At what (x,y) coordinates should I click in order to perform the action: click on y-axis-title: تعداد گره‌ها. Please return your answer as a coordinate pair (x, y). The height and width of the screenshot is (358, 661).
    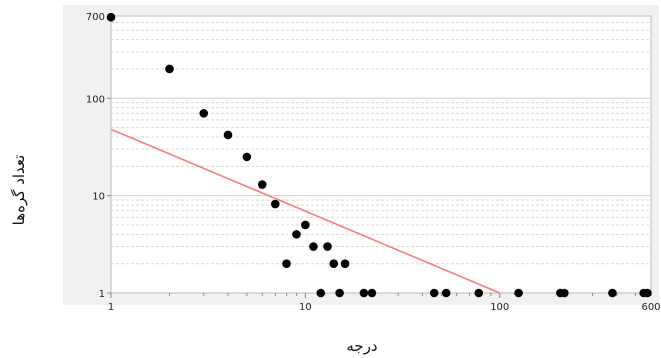
    Looking at the image, I should click on (19, 190).